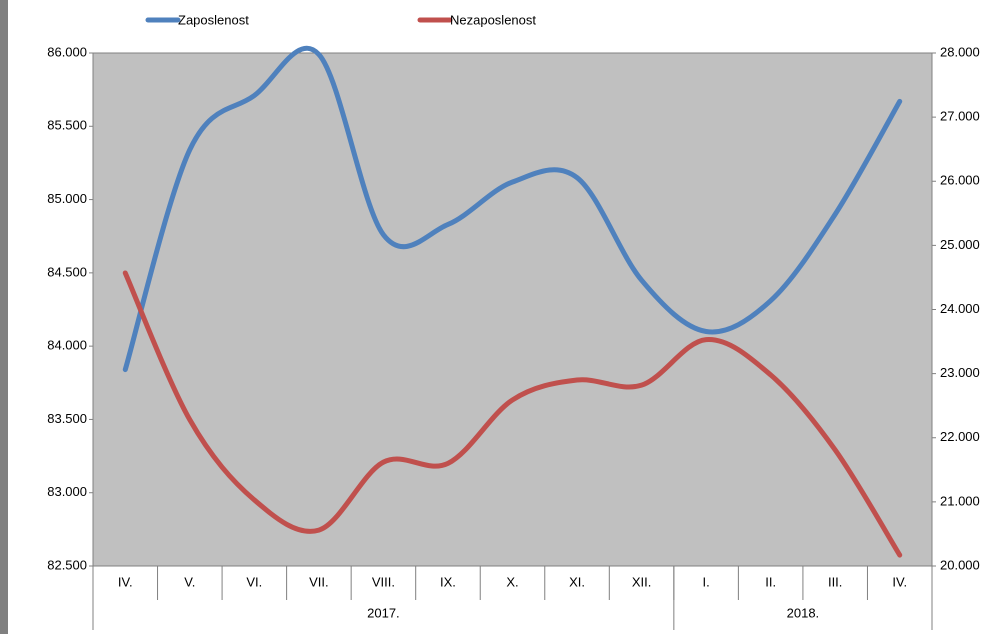 The height and width of the screenshot is (634, 990). What do you see at coordinates (960, 436) in the screenshot?
I see `y2-tick-label: 22.000` at bounding box center [960, 436].